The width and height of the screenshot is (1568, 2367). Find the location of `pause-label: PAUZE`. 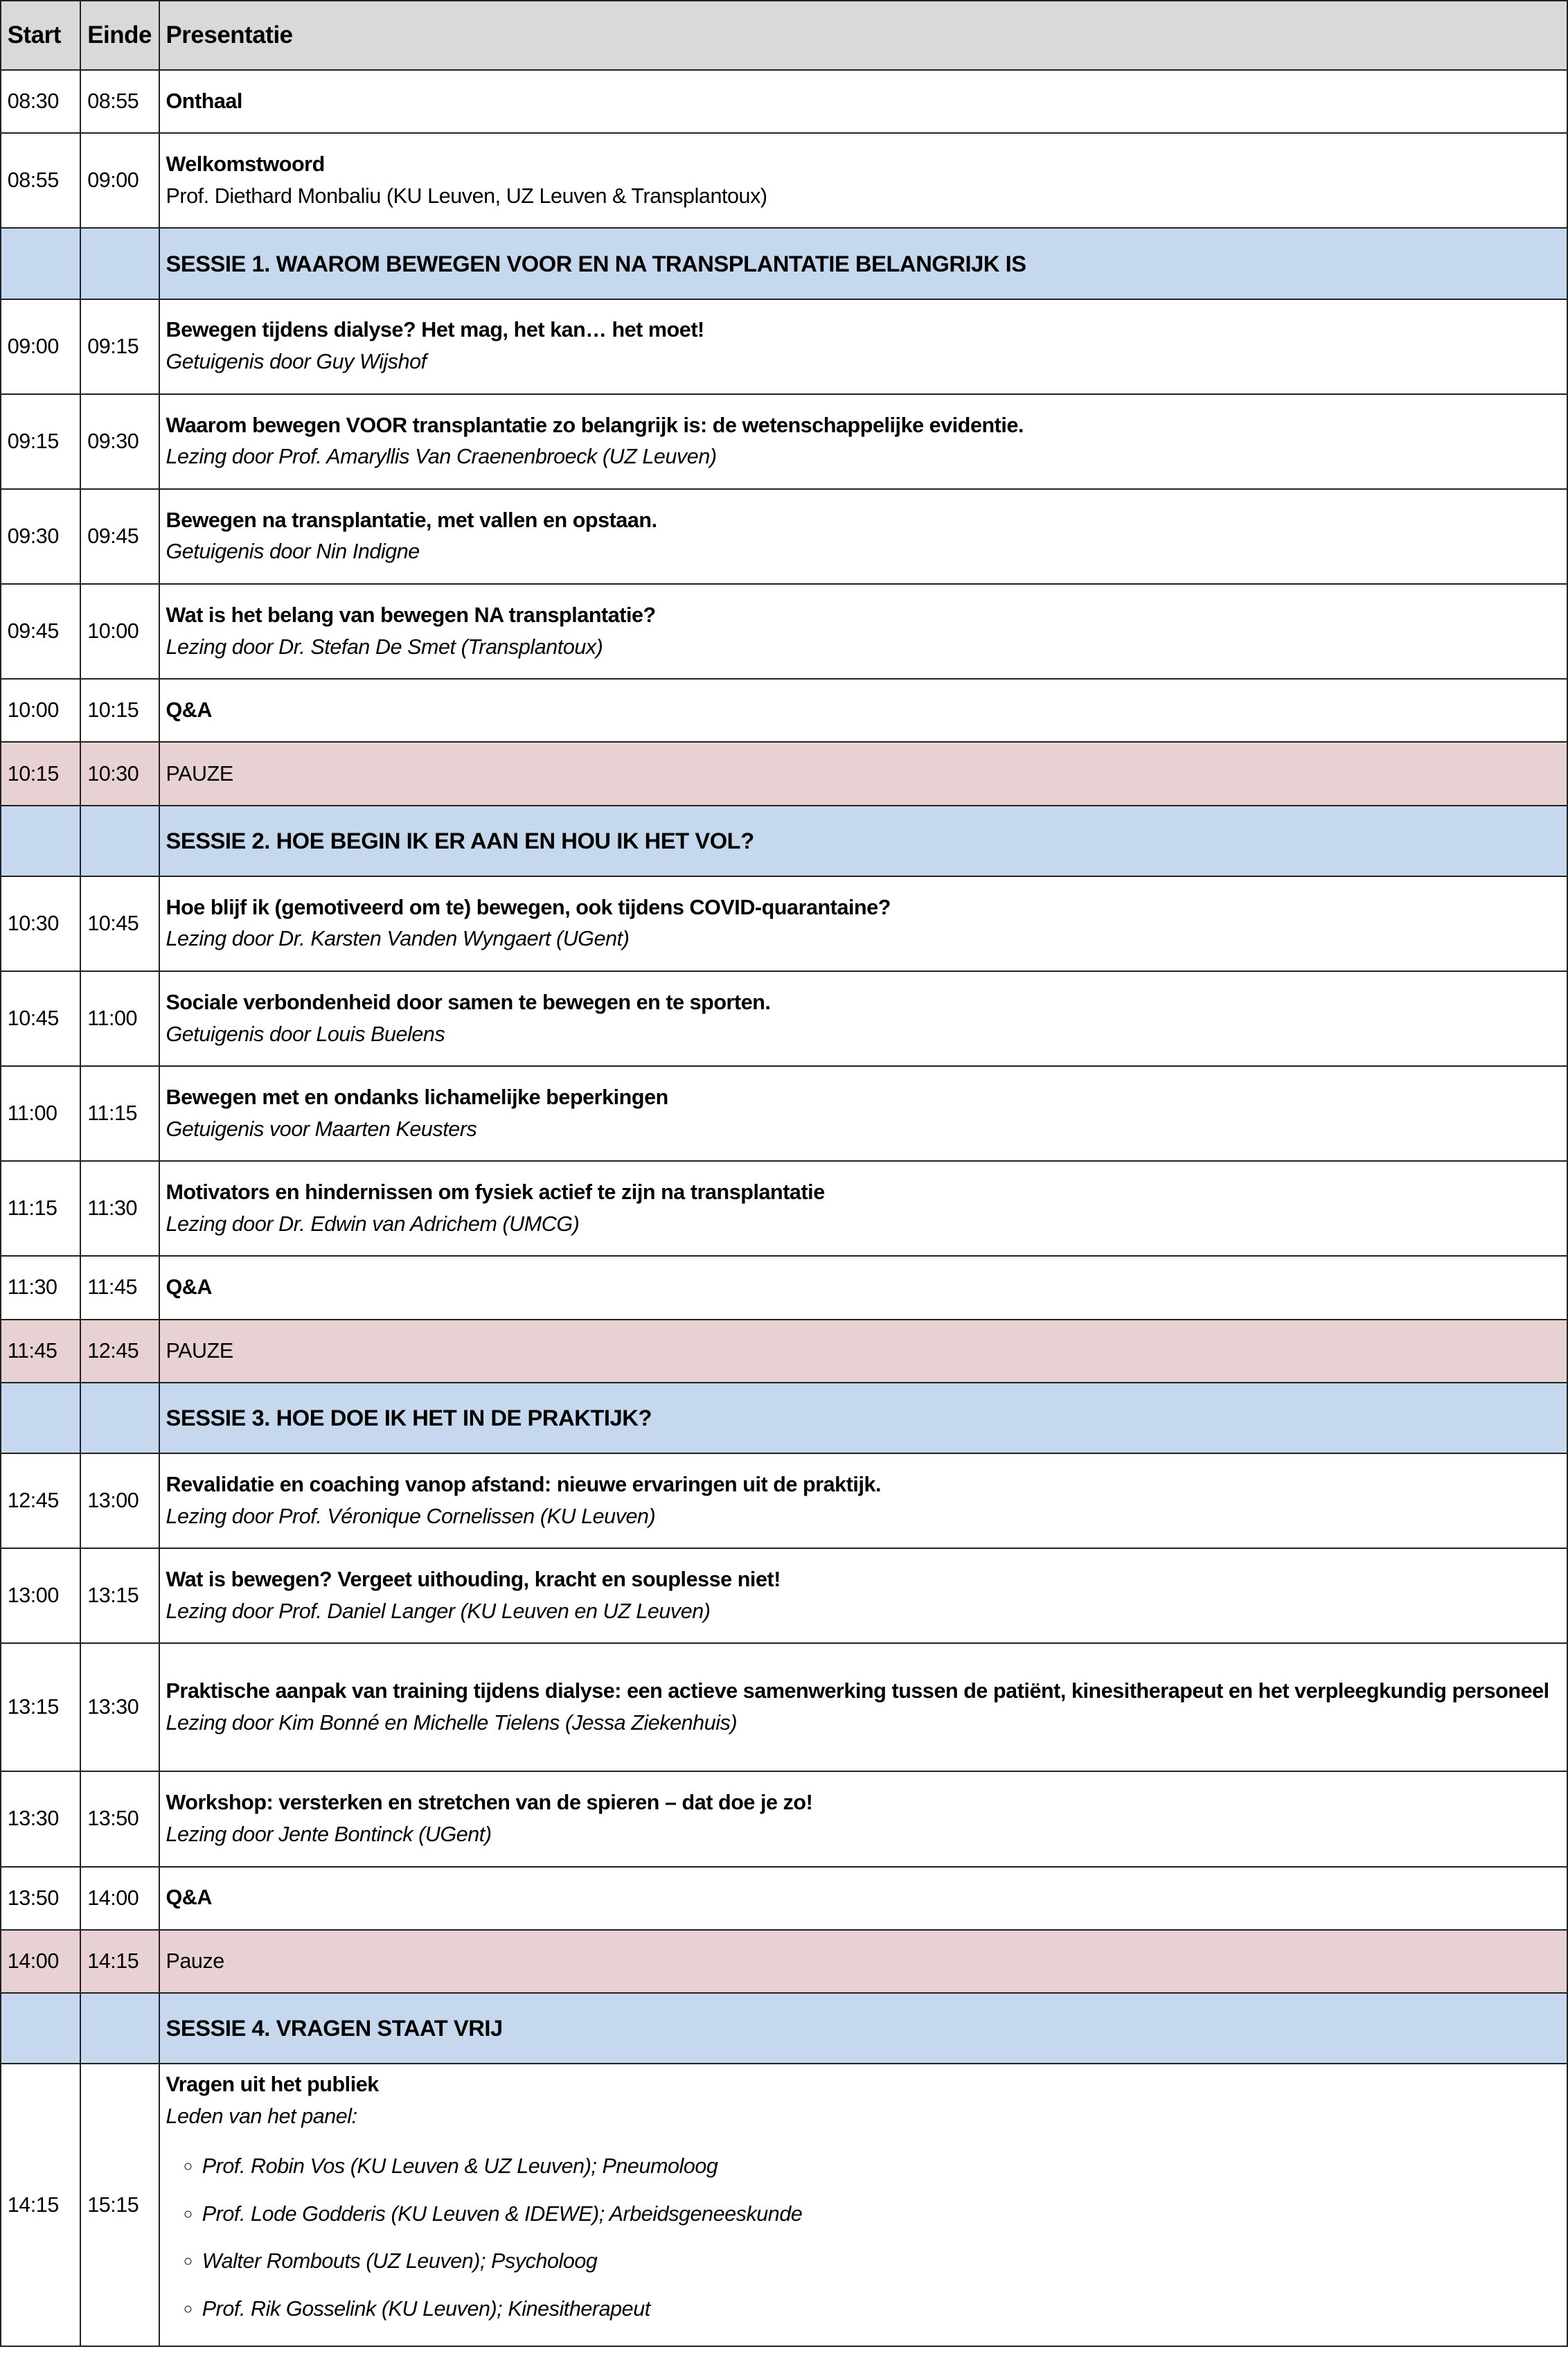

pause-label: PAUZE is located at coordinates (200, 774).